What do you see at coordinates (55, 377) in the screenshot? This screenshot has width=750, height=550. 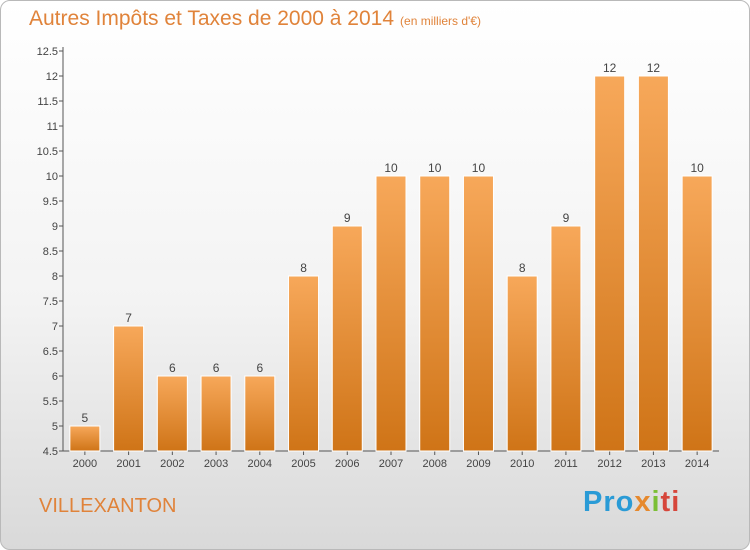 I see `y-tick-label: 6` at bounding box center [55, 377].